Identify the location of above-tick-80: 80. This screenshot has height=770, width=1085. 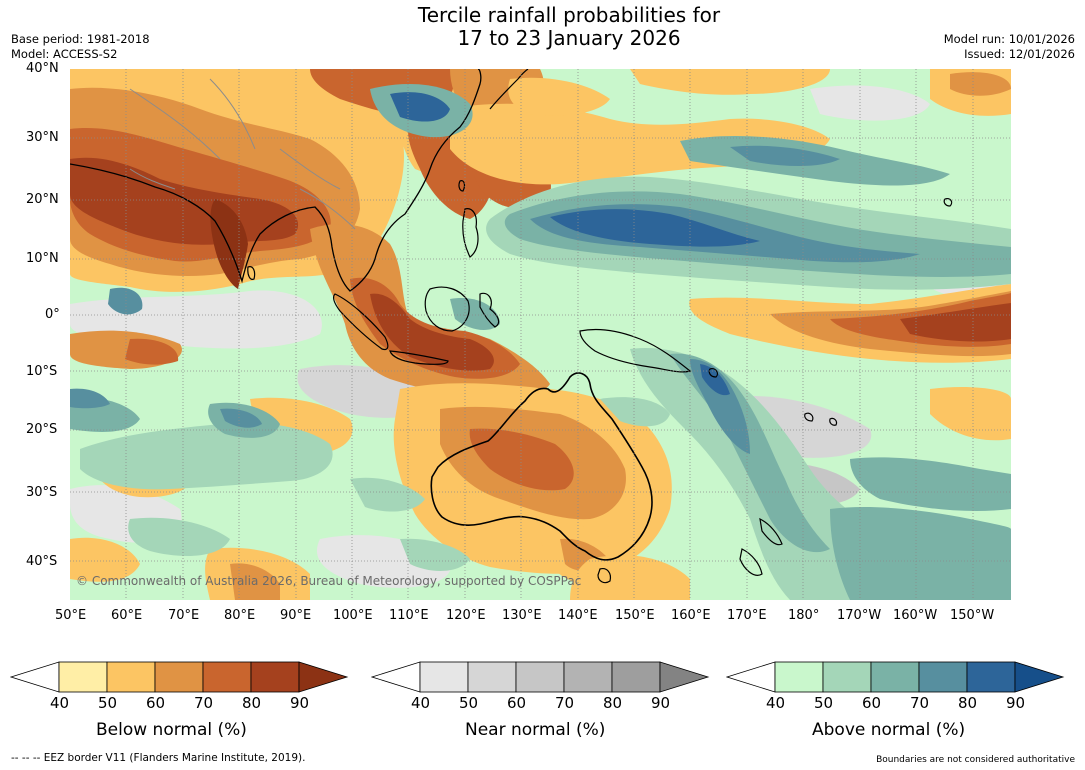
(968, 703).